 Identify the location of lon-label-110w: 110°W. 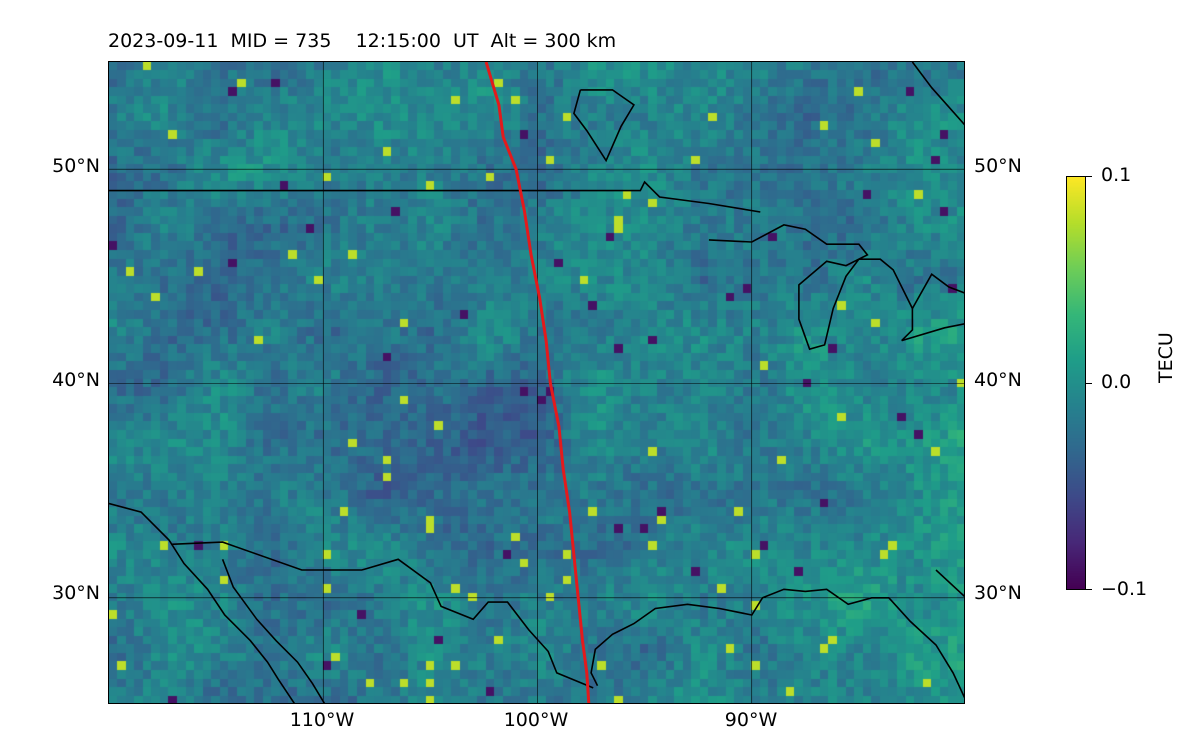
(322, 720).